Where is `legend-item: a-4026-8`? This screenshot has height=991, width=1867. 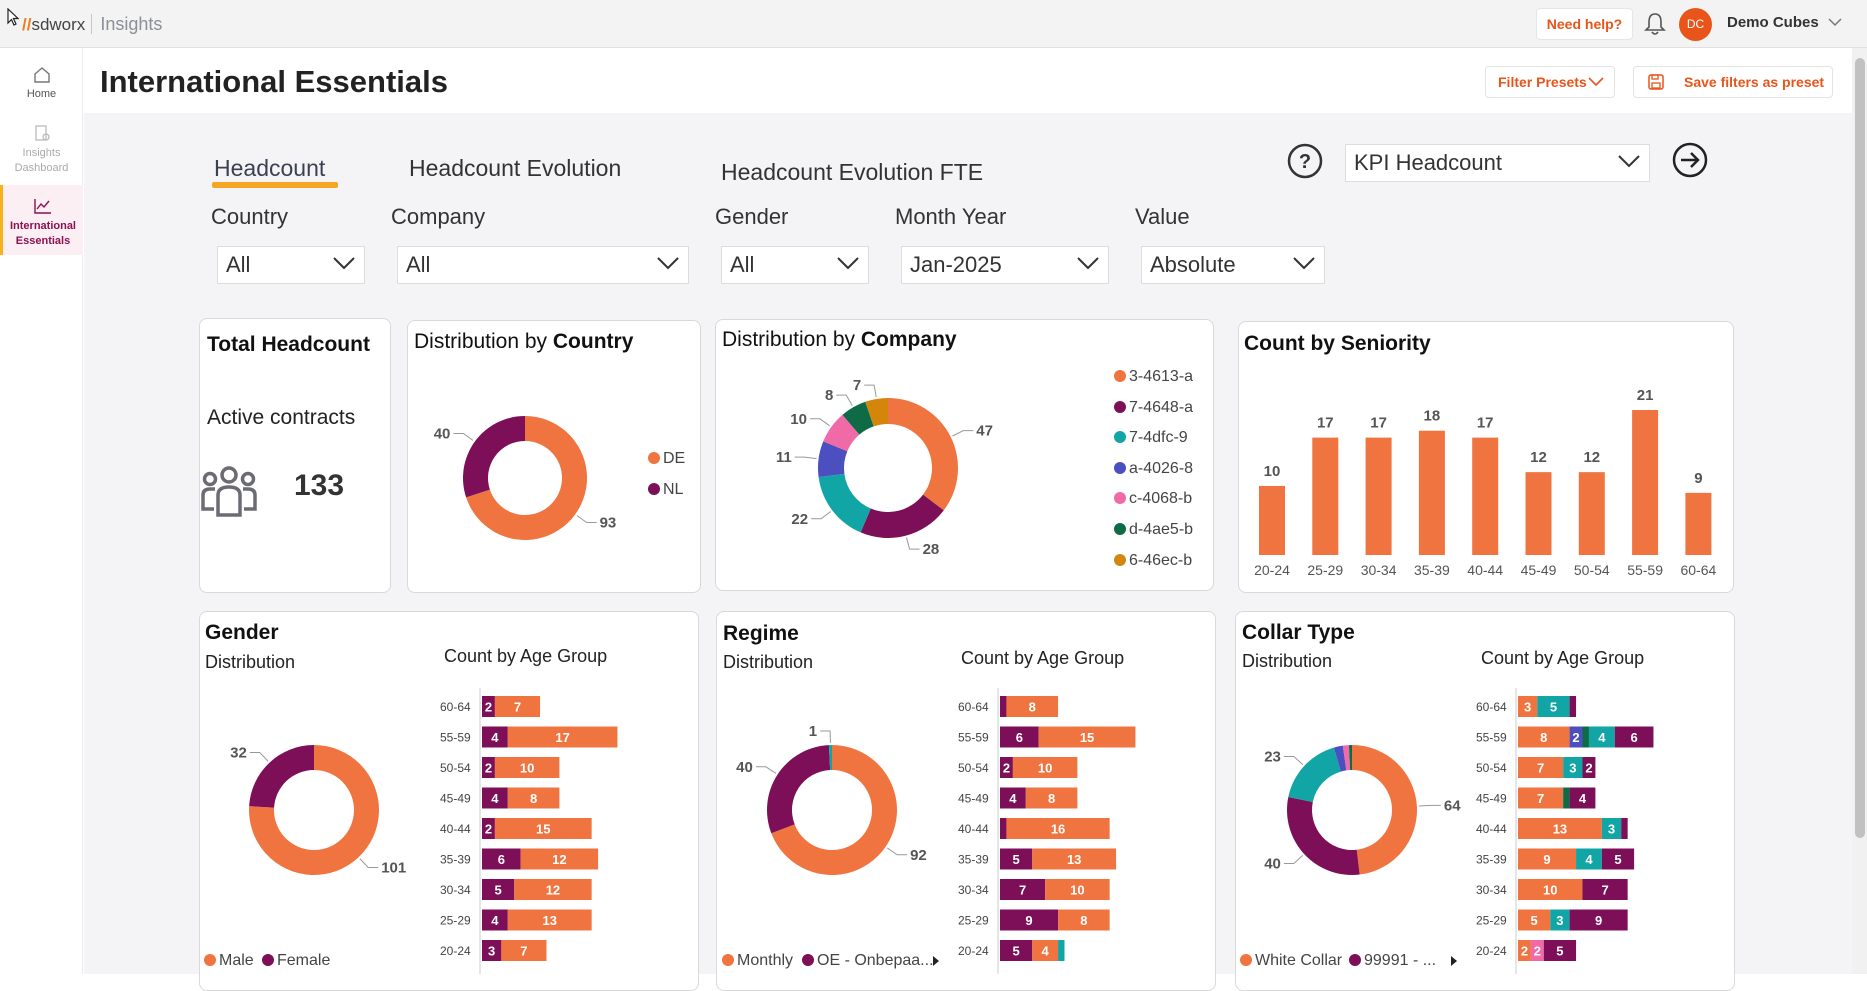
legend-item: a-4026-8 is located at coordinates (1153, 475).